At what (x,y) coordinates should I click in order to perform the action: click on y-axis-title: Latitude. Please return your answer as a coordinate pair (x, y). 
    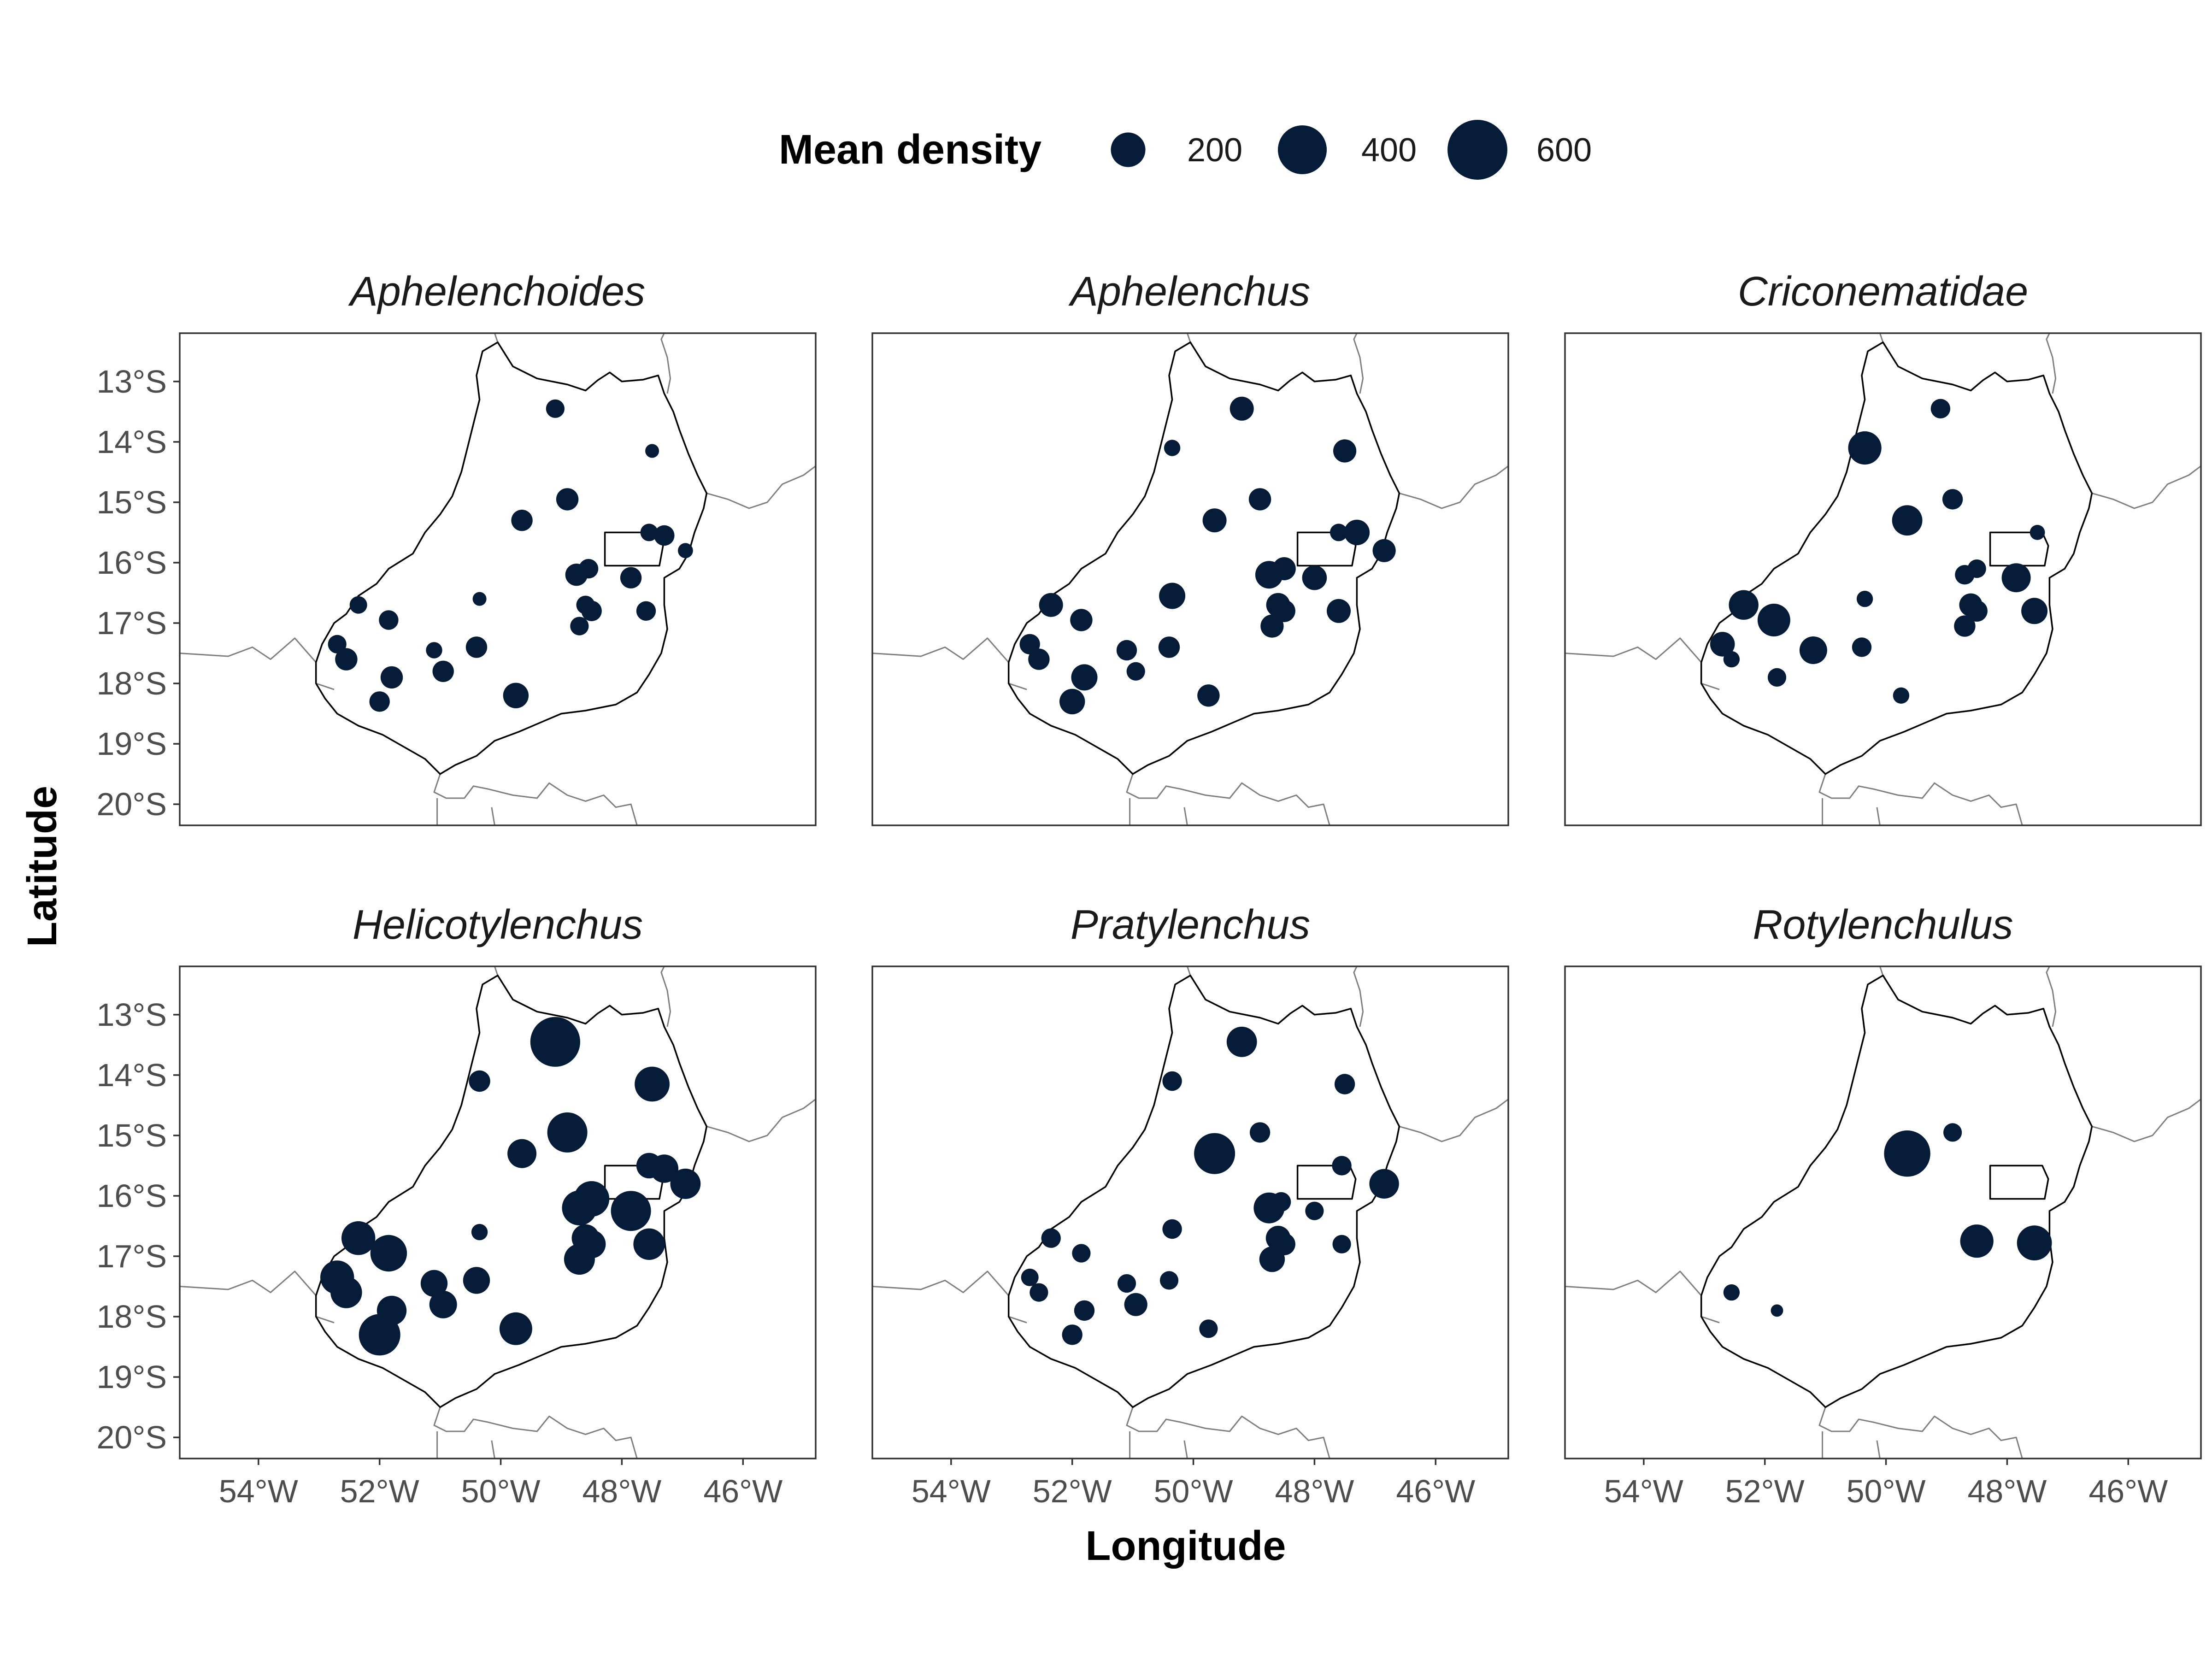
    Looking at the image, I should click on (42, 866).